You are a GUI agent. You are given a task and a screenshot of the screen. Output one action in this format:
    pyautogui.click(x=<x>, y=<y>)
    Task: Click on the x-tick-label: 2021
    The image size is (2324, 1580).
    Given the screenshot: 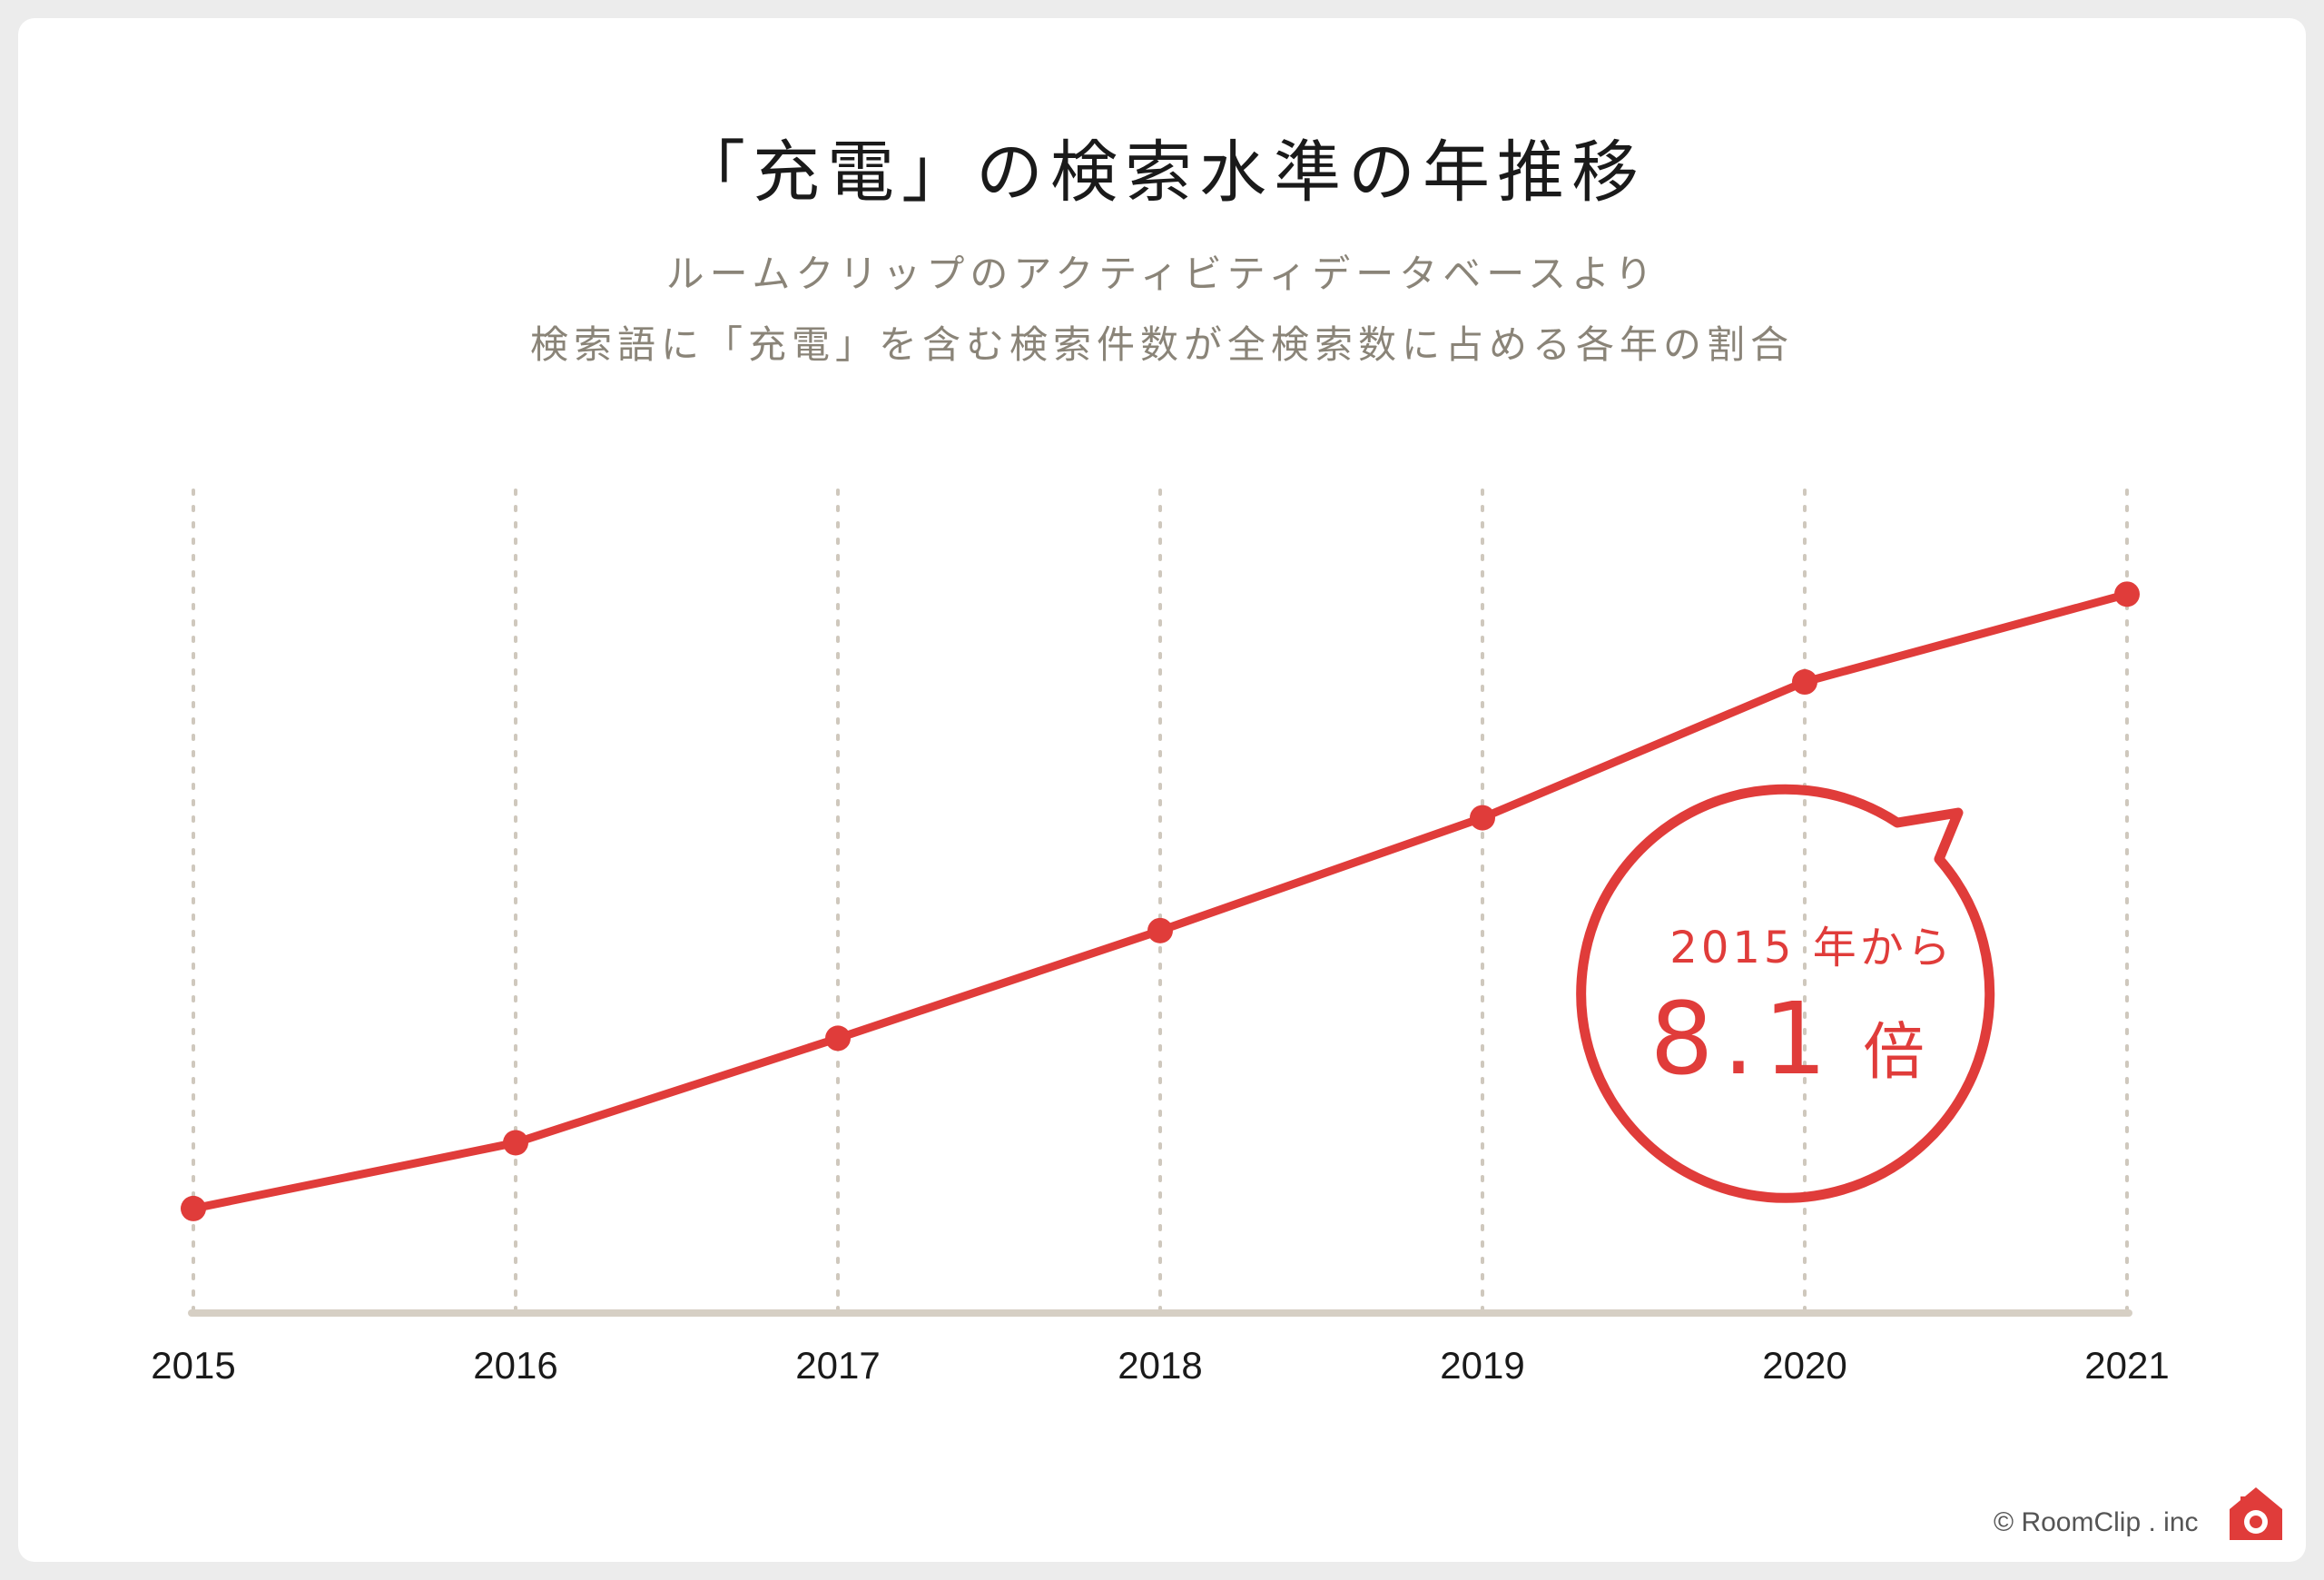 What is the action you would take?
    pyautogui.click(x=2126, y=1366)
    